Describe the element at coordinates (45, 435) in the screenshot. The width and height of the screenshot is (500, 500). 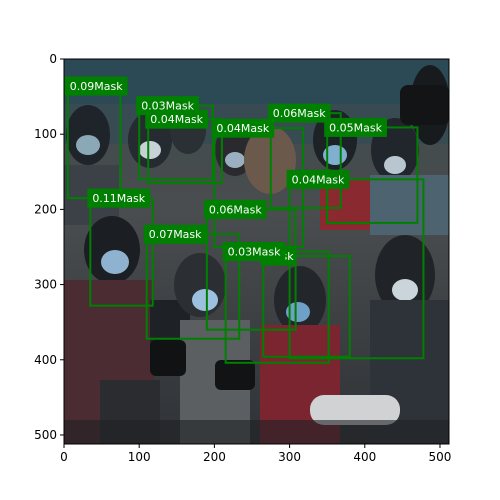
I see `y-tick-label: 500` at that location.